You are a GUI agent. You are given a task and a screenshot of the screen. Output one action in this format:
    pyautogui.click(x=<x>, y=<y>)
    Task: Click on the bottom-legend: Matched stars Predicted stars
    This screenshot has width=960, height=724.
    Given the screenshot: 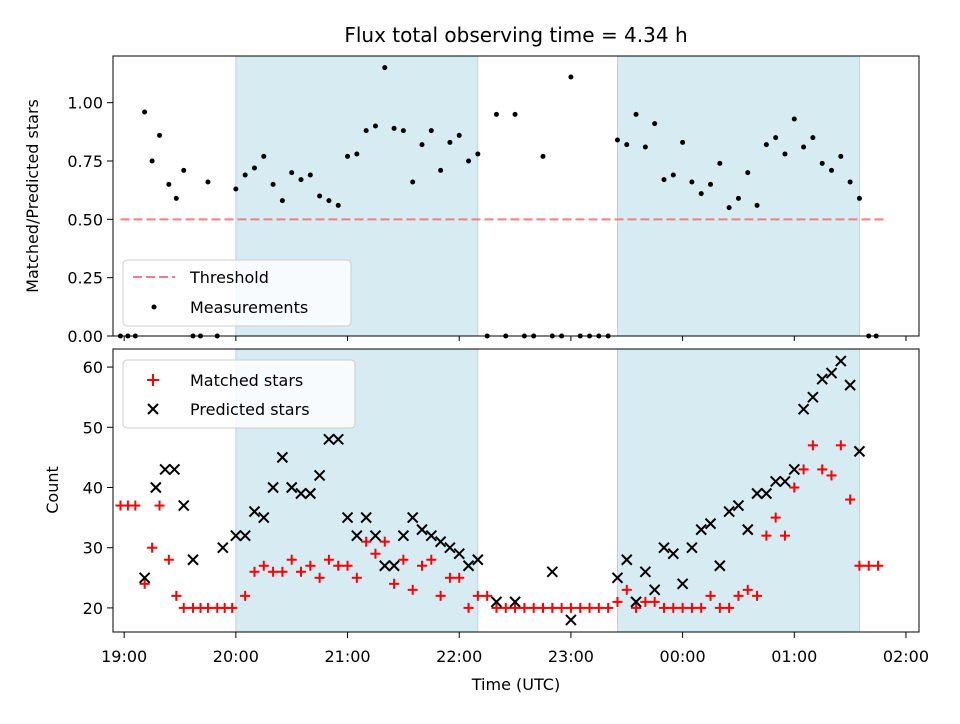 What is the action you would take?
    pyautogui.click(x=239, y=394)
    